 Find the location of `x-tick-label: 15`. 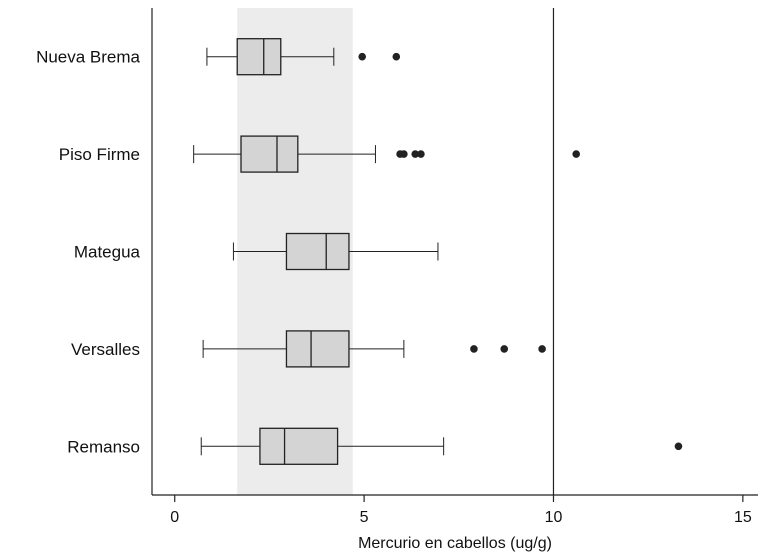

x-tick-label: 15 is located at coordinates (743, 517).